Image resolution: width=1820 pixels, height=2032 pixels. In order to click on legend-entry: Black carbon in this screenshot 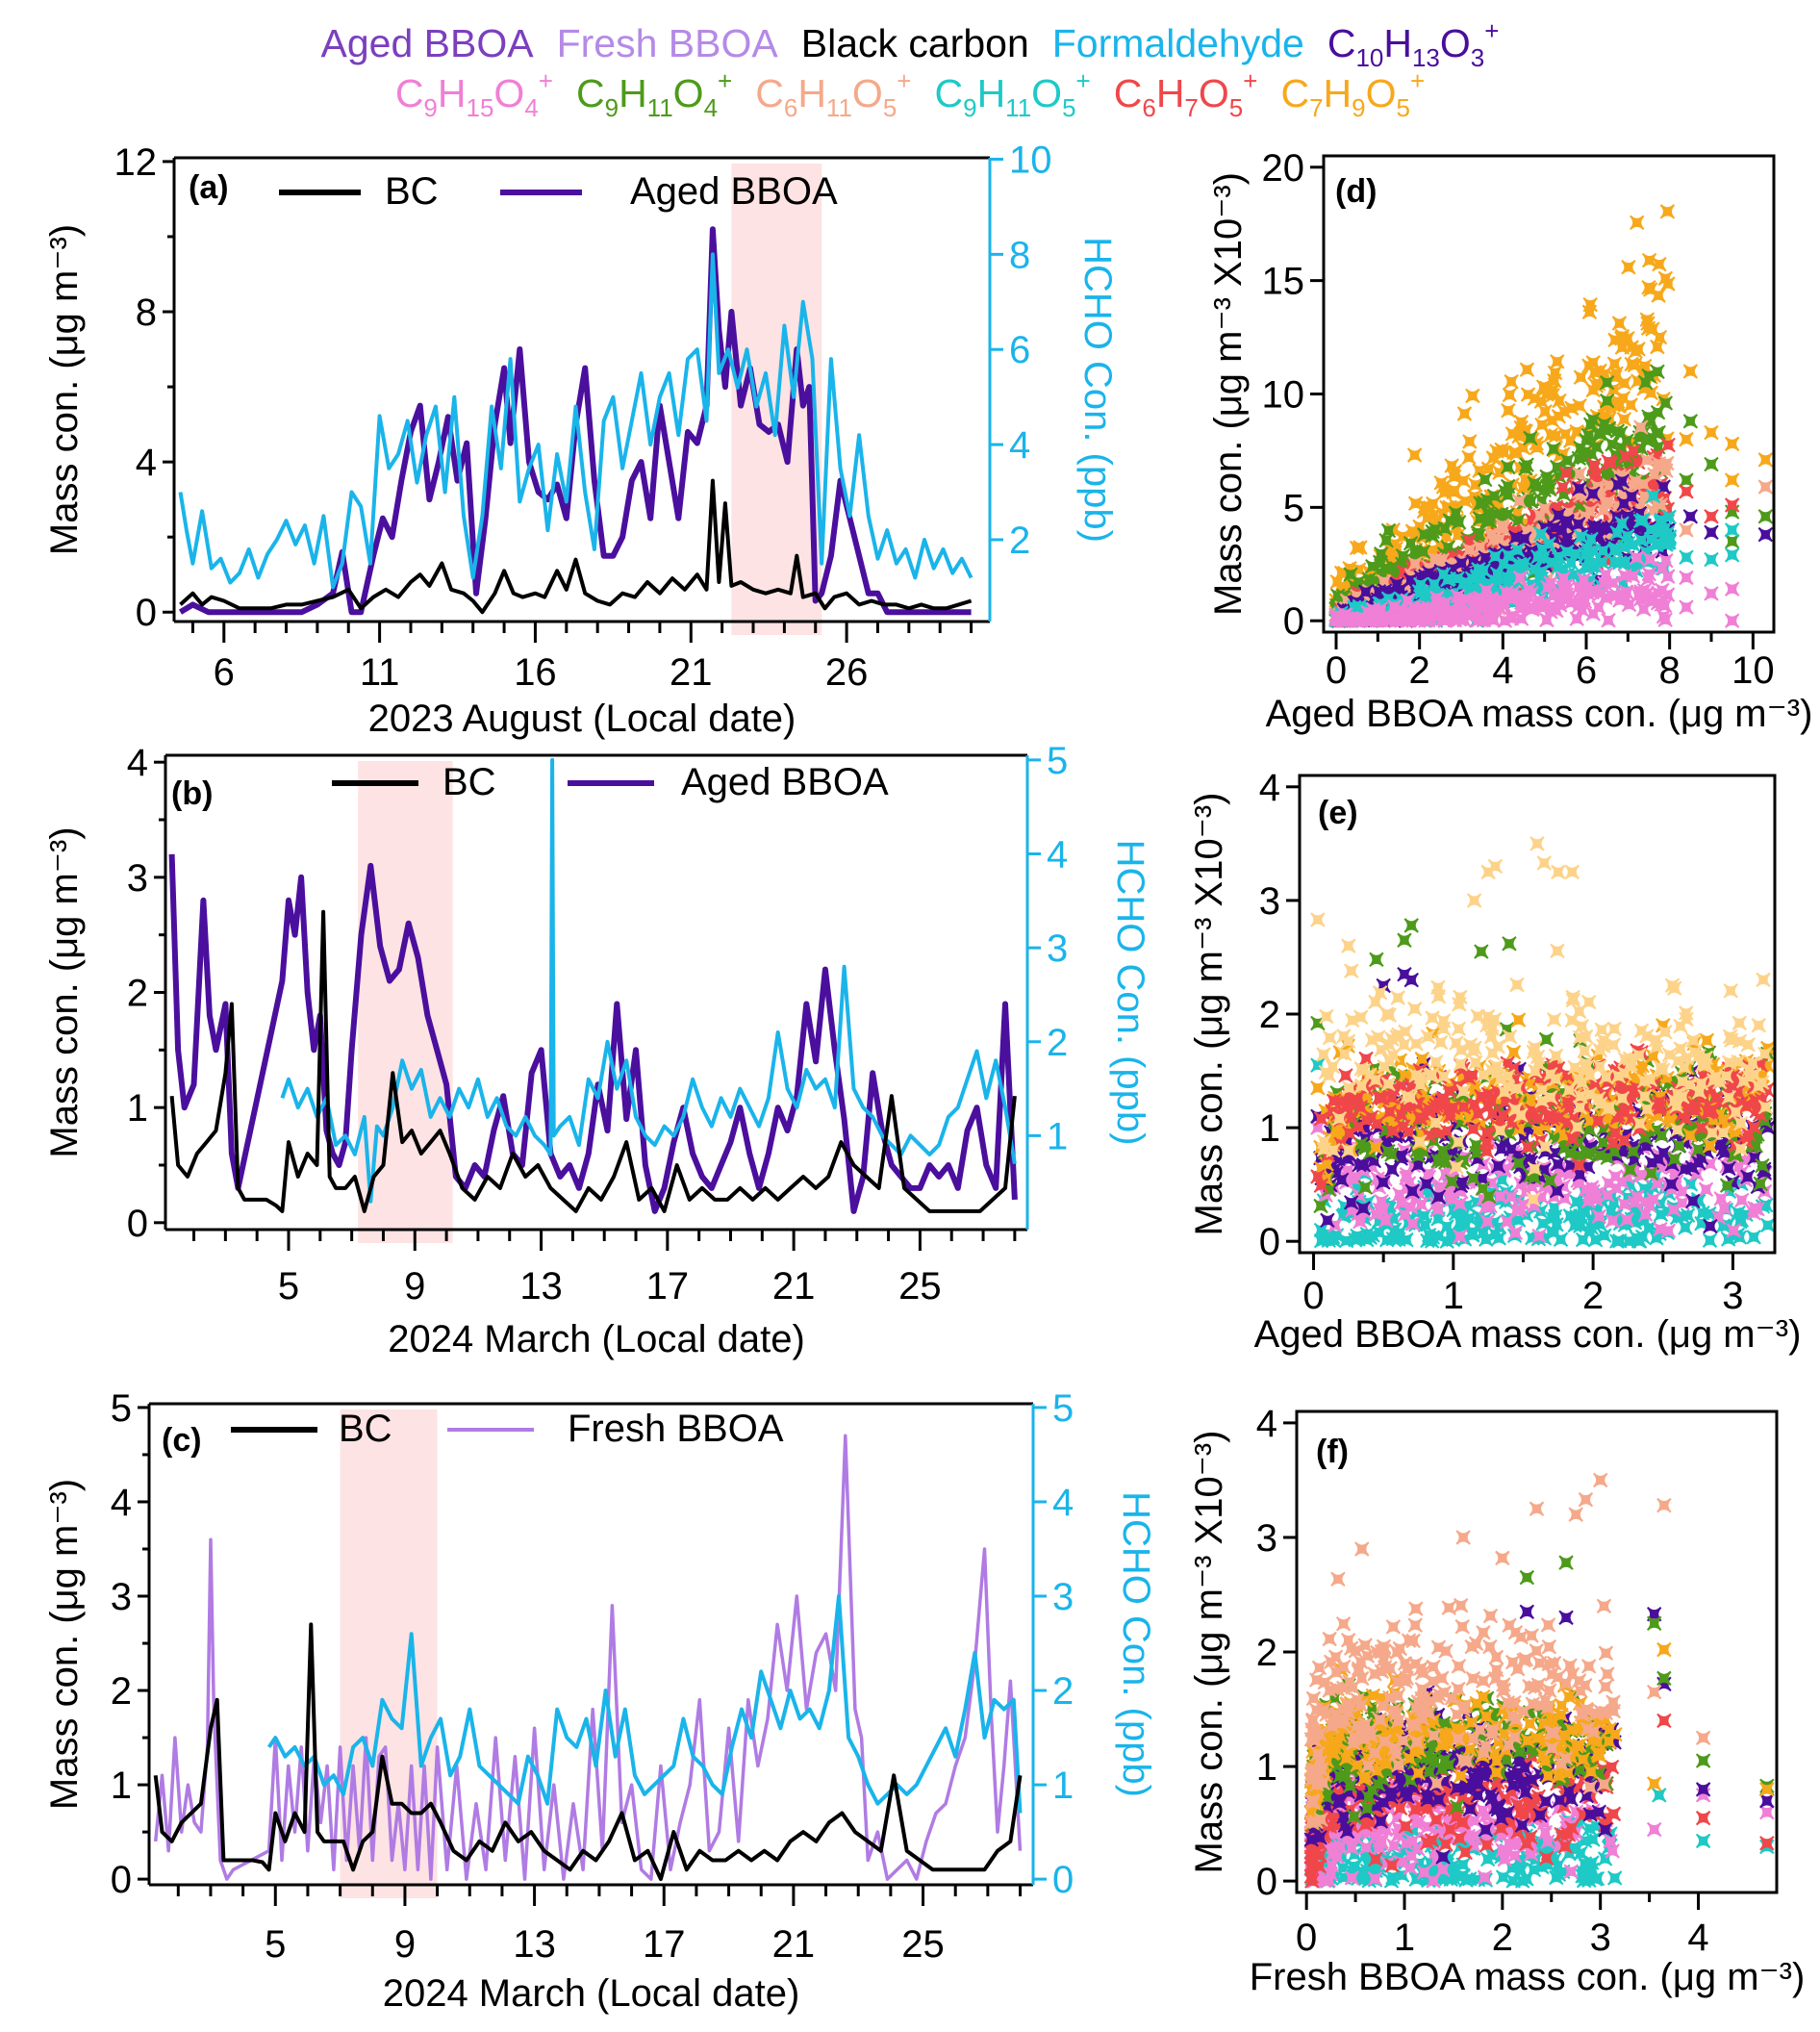, I will do `click(914, 43)`.